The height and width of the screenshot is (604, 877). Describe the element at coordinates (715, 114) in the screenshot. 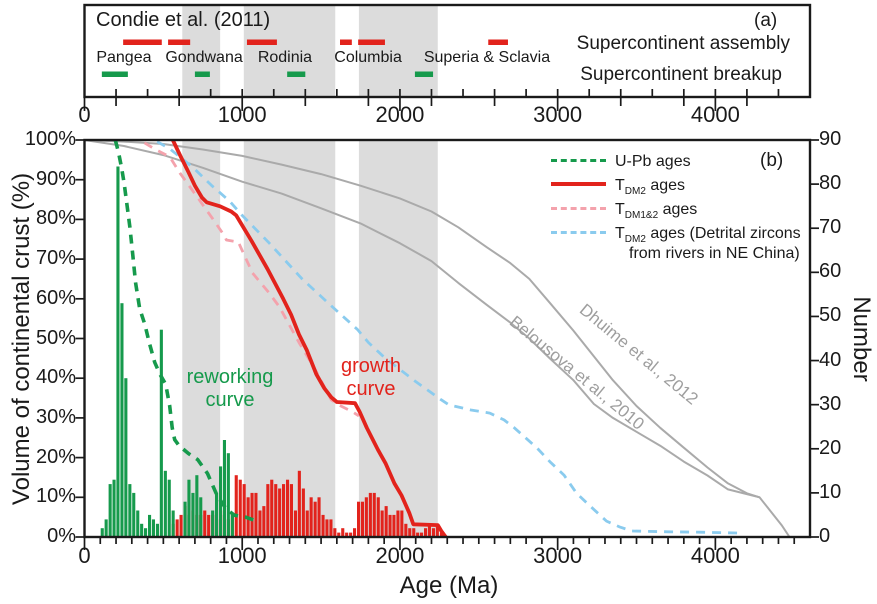

I see `age-tick-label-mid: 4000` at that location.